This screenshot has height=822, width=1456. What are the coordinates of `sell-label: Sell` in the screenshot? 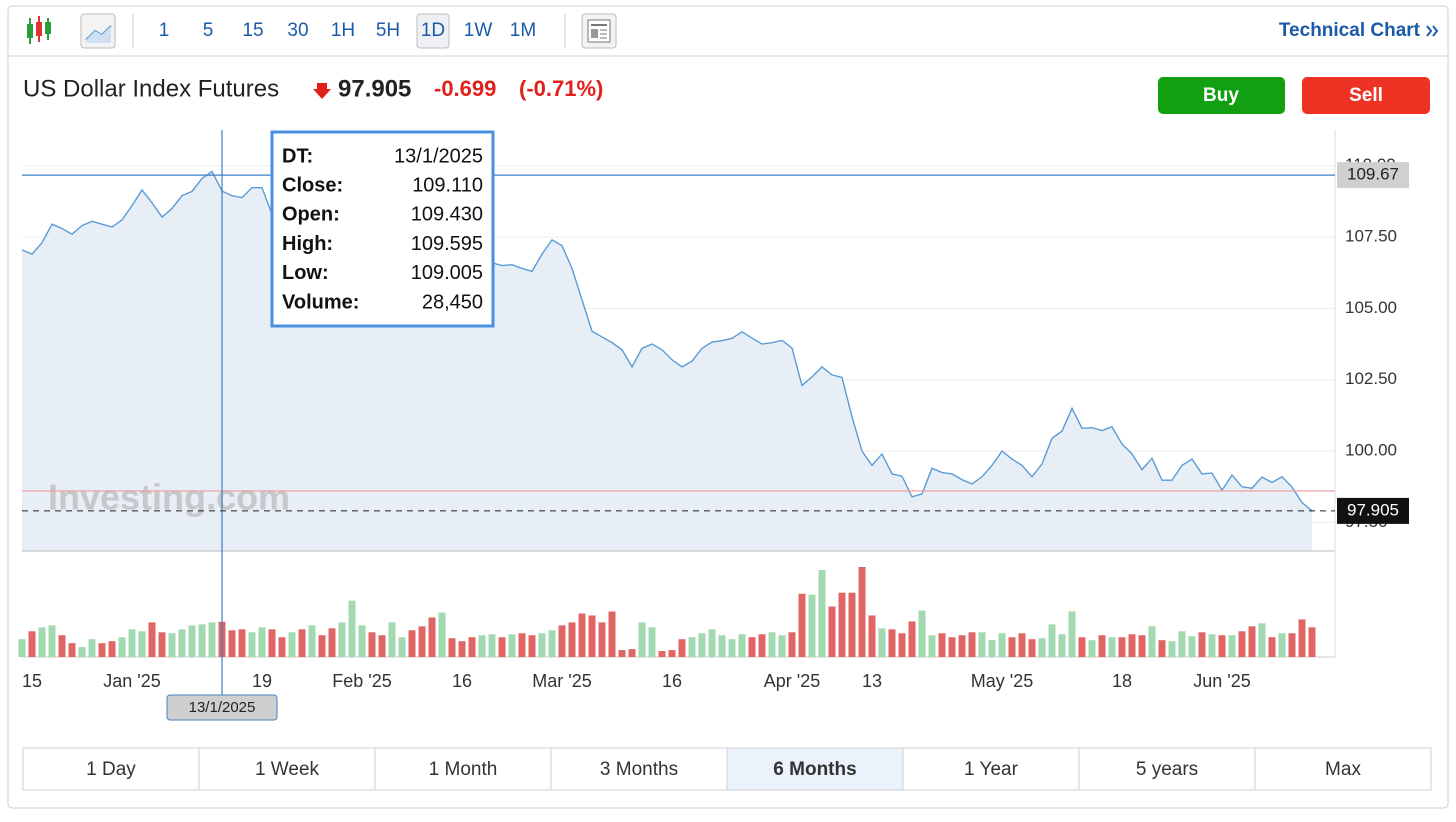 It's located at (1366, 95).